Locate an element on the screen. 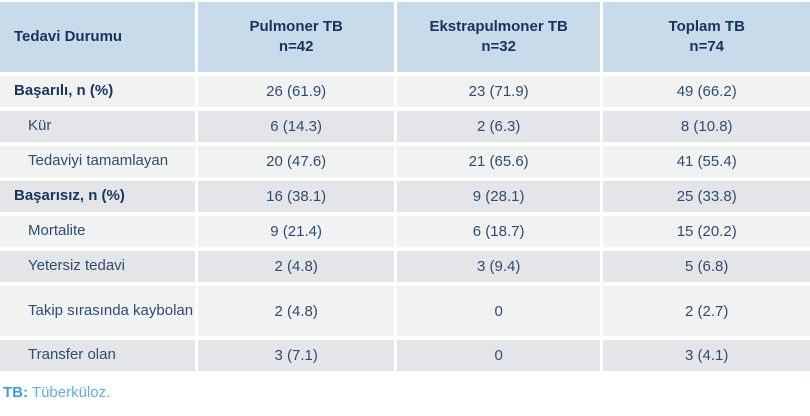 The height and width of the screenshot is (416, 810). cell-value: 20 (47.6) is located at coordinates (297, 163).